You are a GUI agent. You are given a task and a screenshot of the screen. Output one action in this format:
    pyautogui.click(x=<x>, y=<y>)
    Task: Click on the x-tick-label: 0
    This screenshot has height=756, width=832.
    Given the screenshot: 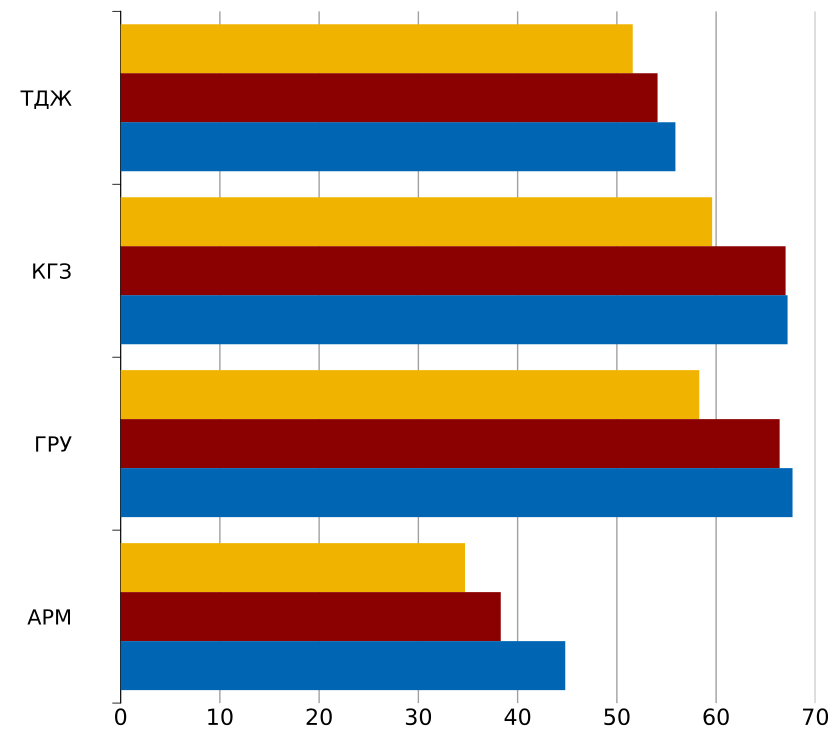 What is the action you would take?
    pyautogui.click(x=120, y=717)
    